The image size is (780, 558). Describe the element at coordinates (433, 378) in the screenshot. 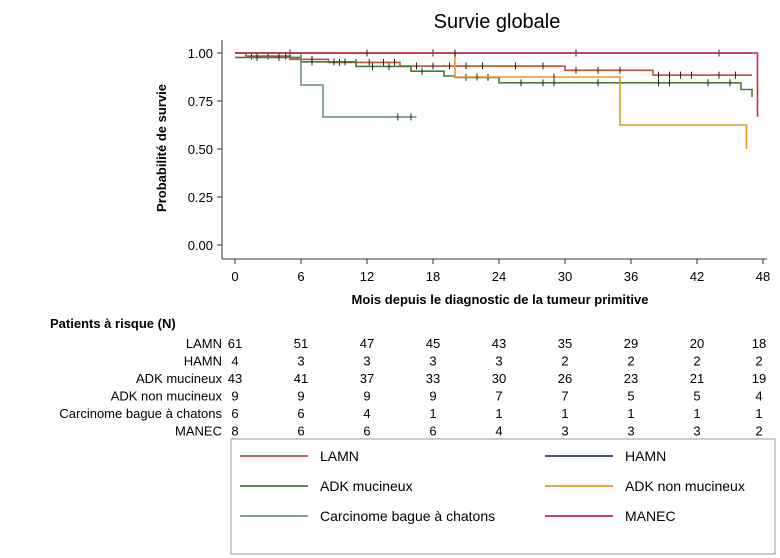

I see `risk-cell: 33` at that location.